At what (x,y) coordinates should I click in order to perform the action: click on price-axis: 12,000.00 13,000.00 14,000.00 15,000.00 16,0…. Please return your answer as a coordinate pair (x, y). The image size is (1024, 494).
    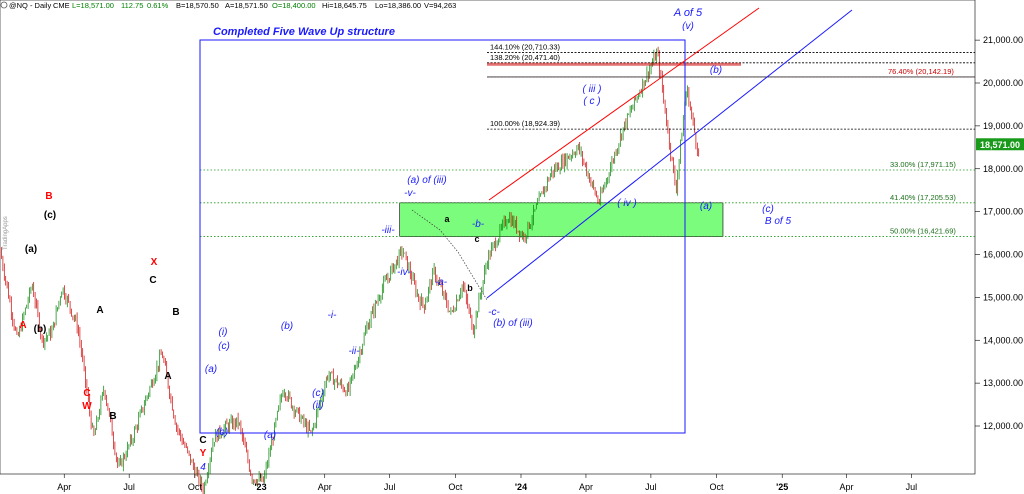
    Looking at the image, I should click on (999, 233).